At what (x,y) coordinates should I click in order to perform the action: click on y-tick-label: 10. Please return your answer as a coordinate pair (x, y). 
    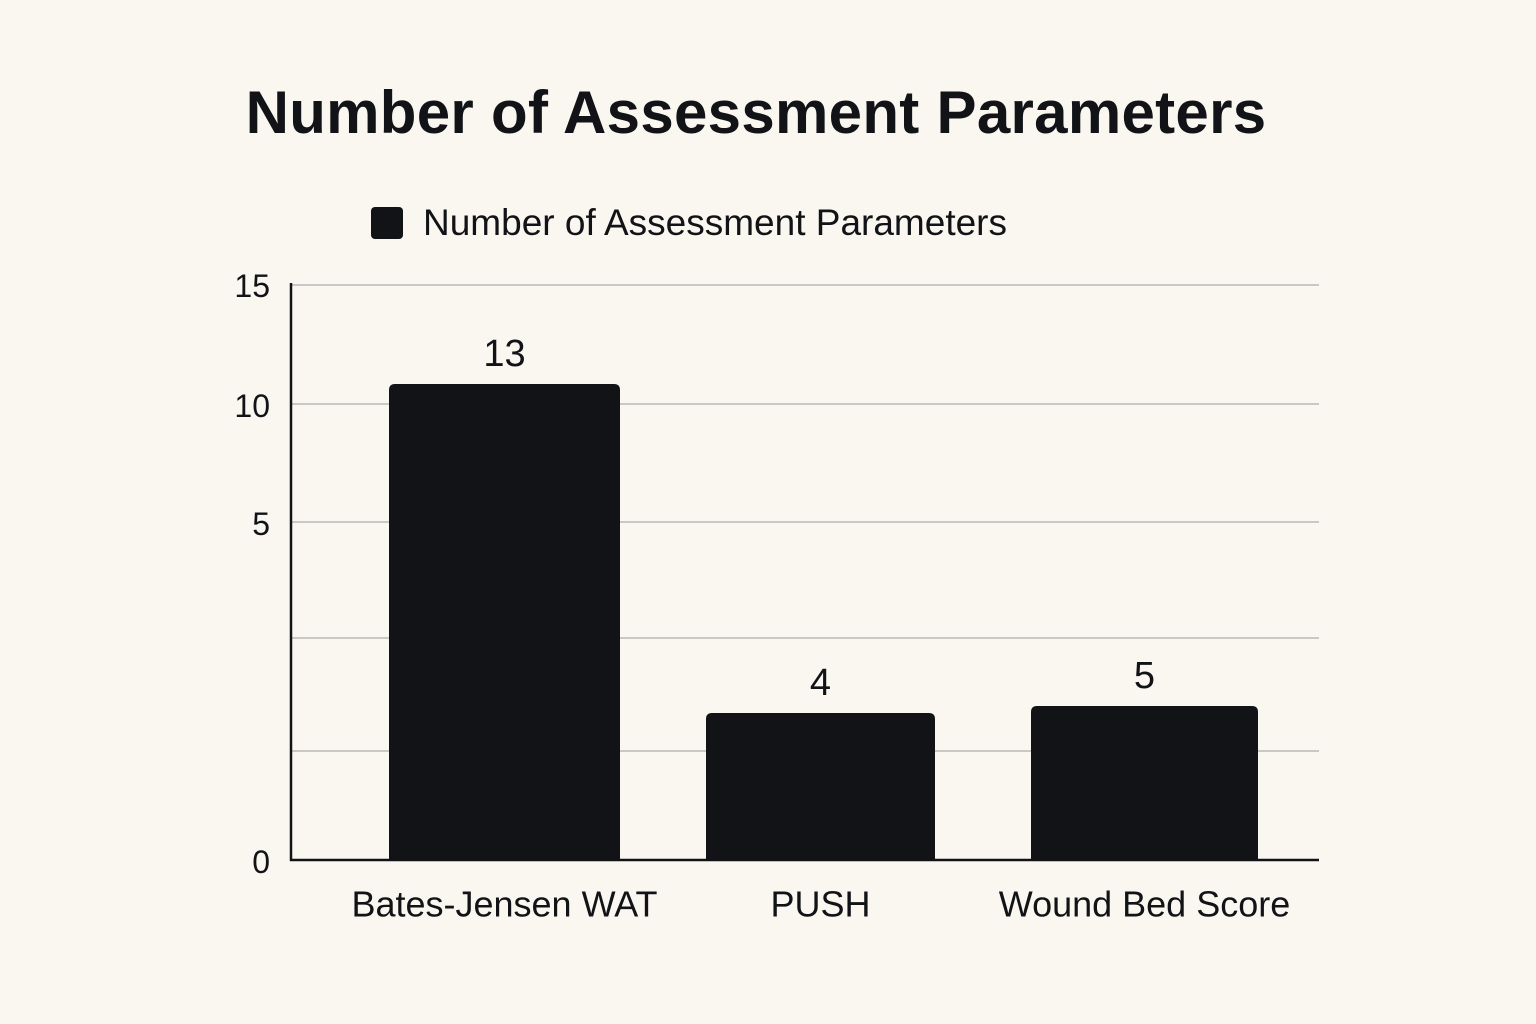
    Looking at the image, I should click on (252, 406).